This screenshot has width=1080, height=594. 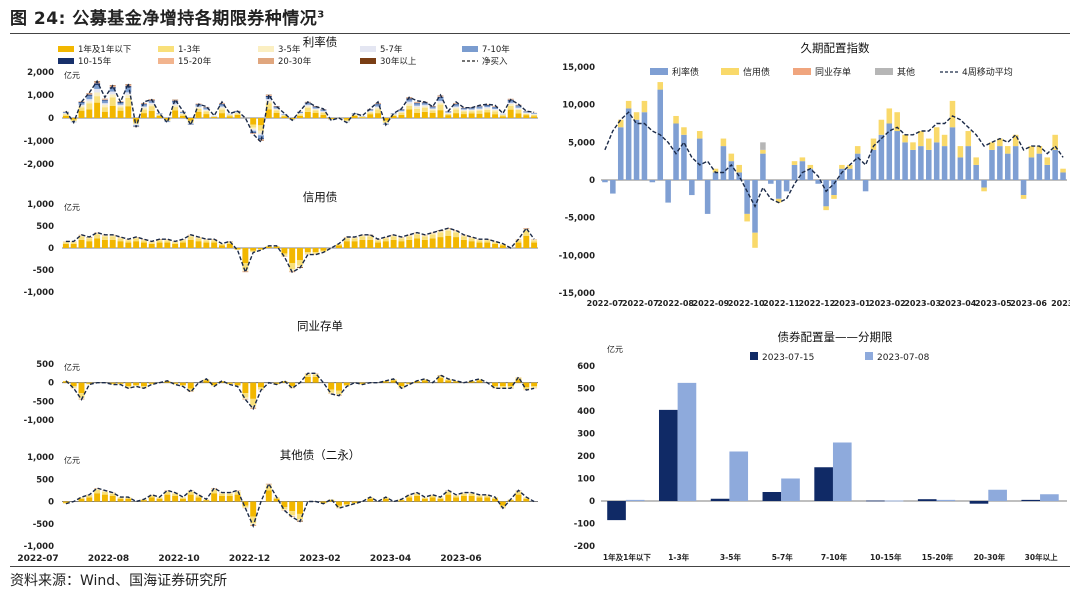 What do you see at coordinates (640, 303) in the screenshot?
I see `x-tick-label: 2022-07` at bounding box center [640, 303].